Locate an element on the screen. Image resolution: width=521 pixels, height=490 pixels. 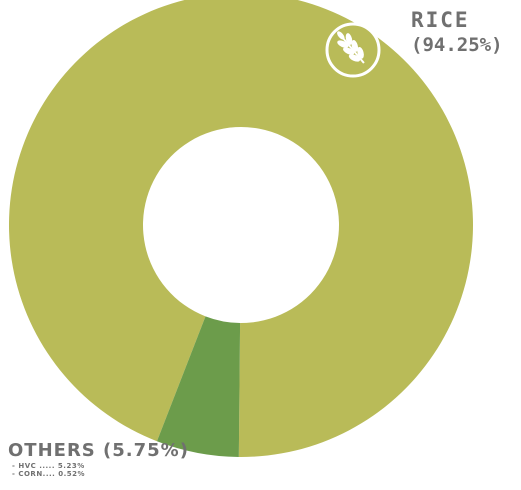
wheat-icon is located at coordinates (353, 50).